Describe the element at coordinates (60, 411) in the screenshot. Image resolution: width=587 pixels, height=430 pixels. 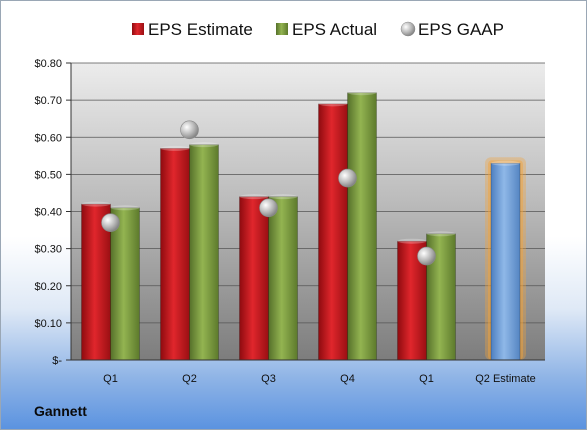
I see `company-name: Gannett` at that location.